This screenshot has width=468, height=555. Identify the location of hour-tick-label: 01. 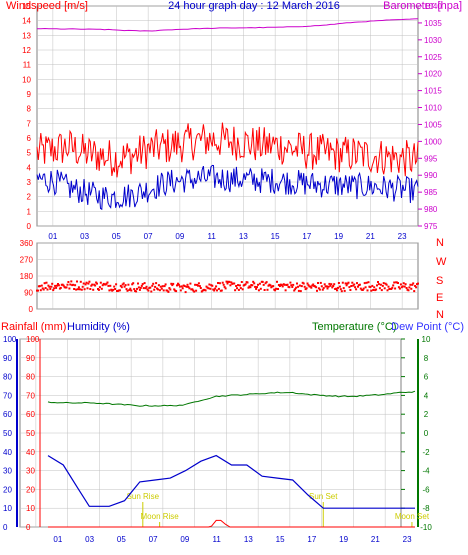
(52, 236).